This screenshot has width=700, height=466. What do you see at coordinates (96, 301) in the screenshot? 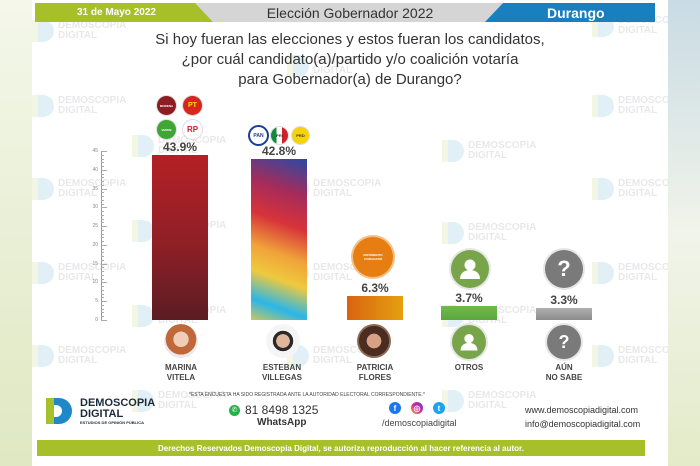
I see `y-axis-tick-label: 5` at bounding box center [96, 301].